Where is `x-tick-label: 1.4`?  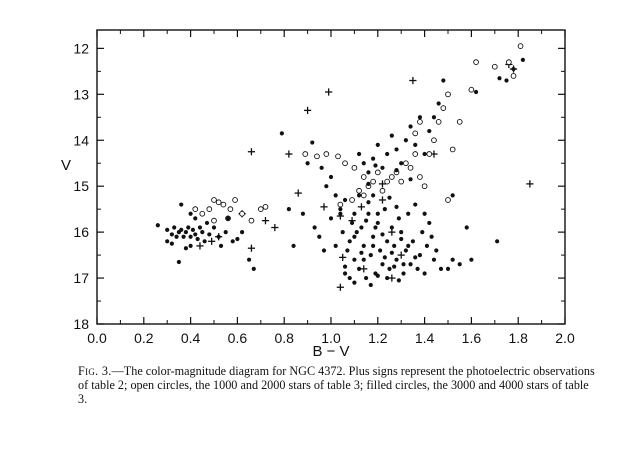 x-tick-label: 1.4 is located at coordinates (425, 338).